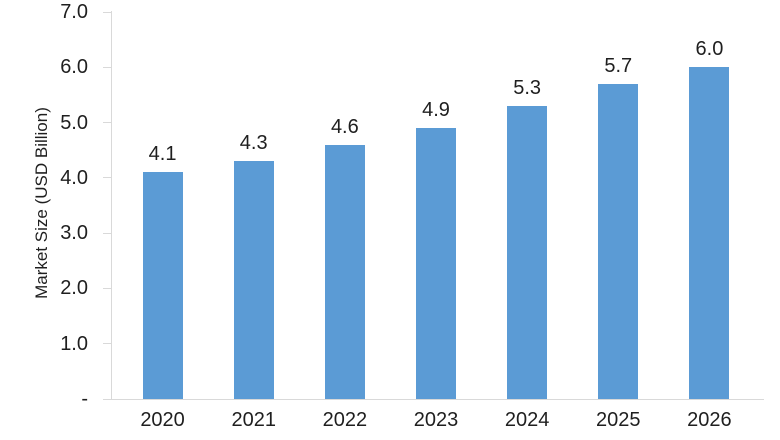 The height and width of the screenshot is (440, 780). What do you see at coordinates (618, 65) in the screenshot?
I see `bar-value-label: 5.7` at bounding box center [618, 65].